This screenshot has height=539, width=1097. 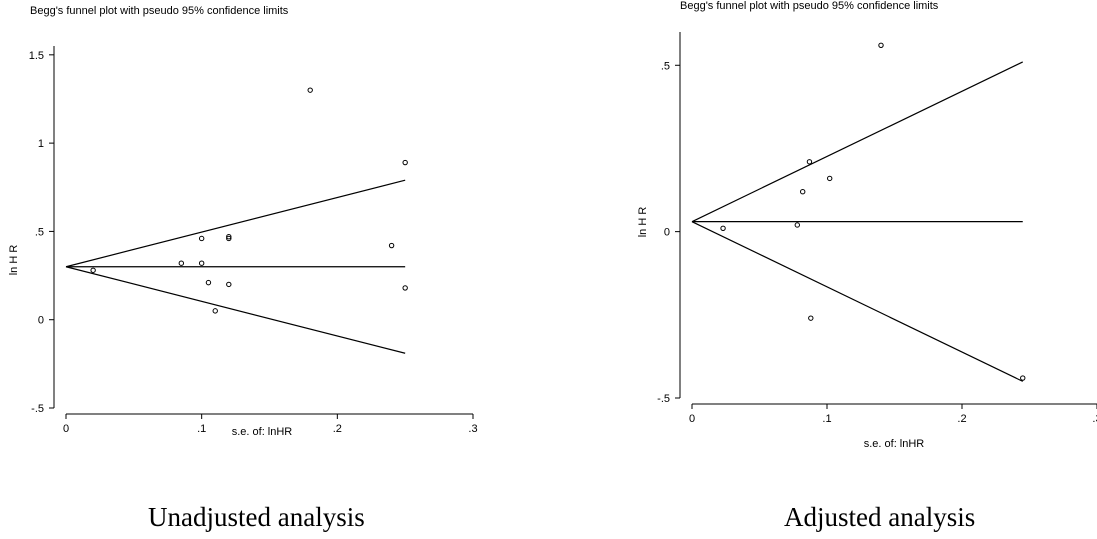 I want to click on y-tick-label: 1.5, so click(x=36, y=56).